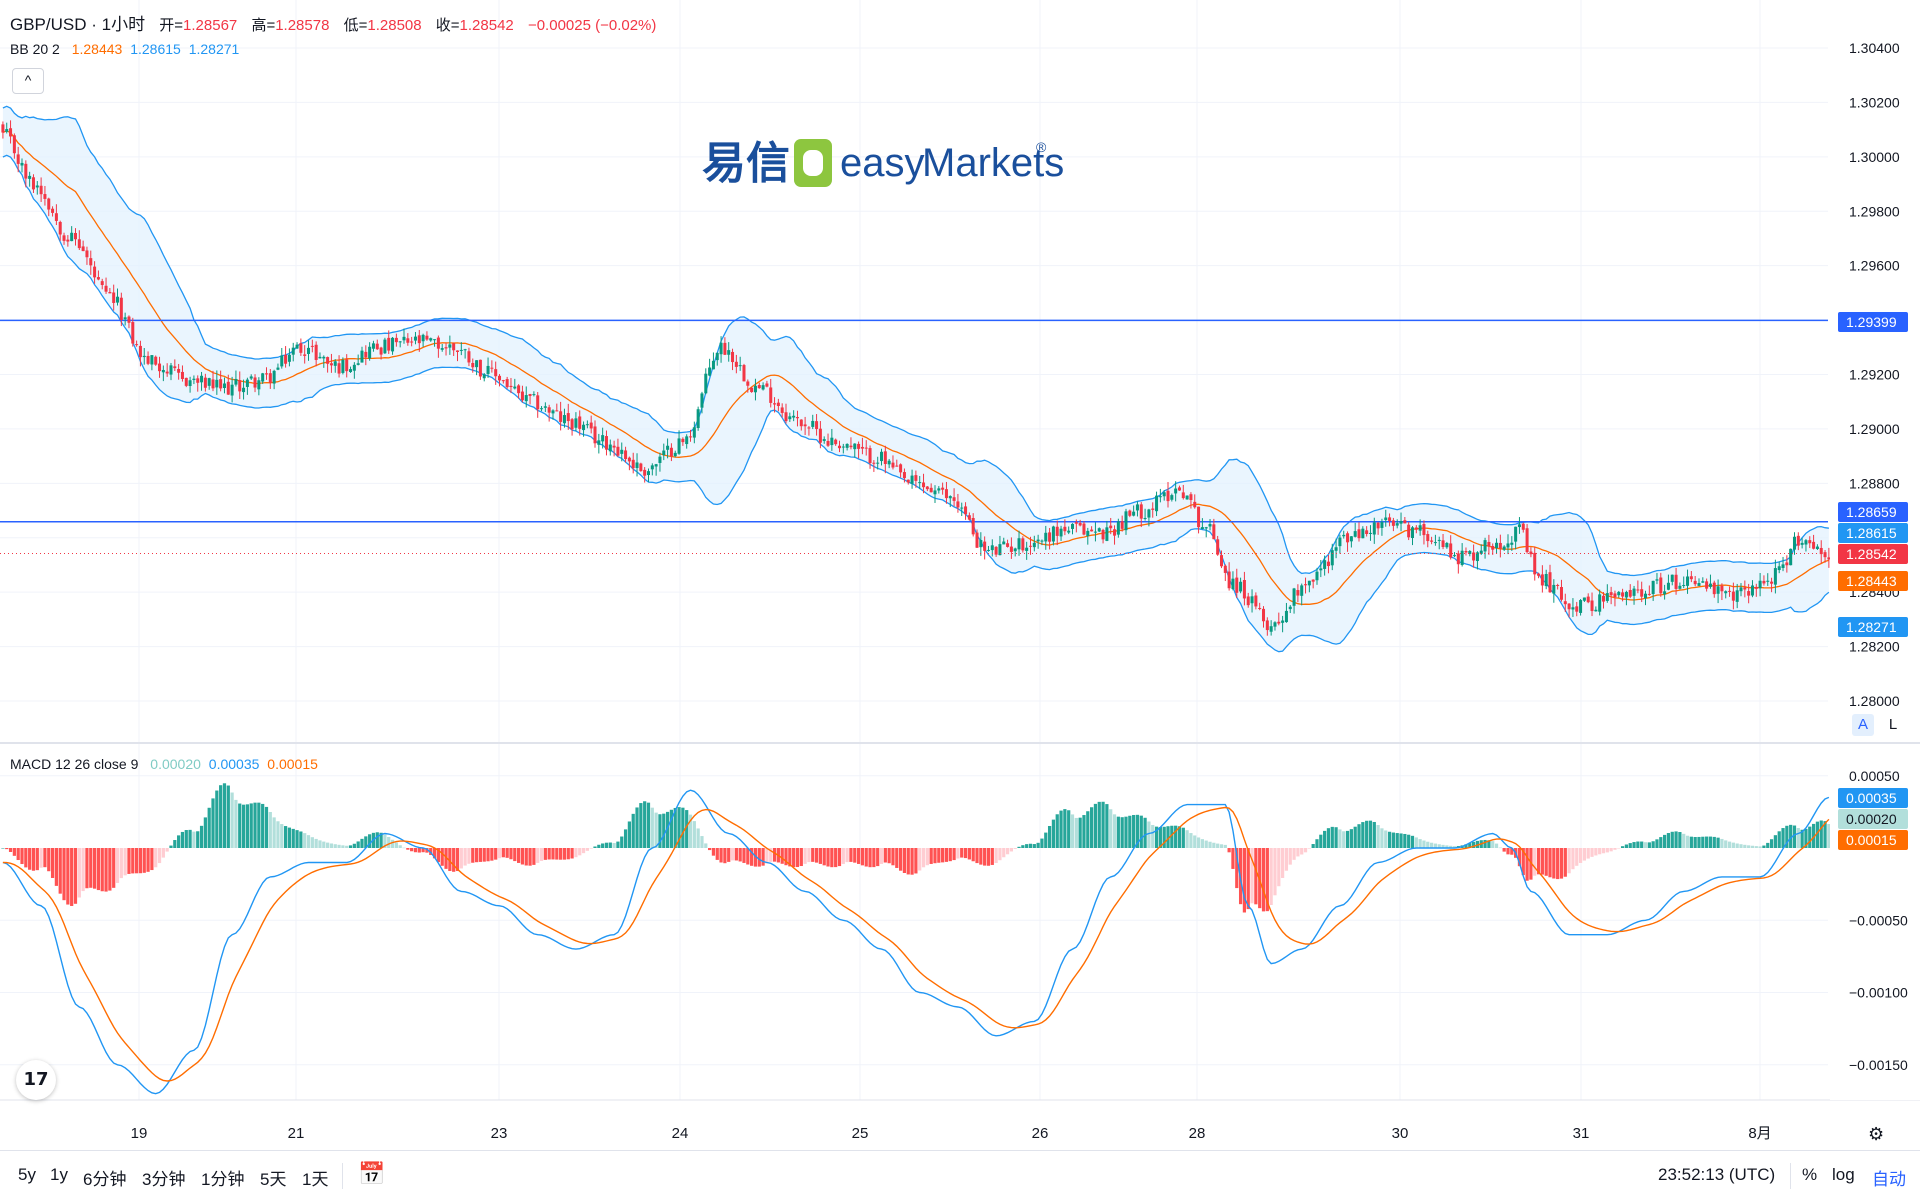 The height and width of the screenshot is (1201, 1920). Describe the element at coordinates (59, 1174) in the screenshot. I see `range-1y-button: 1y` at that location.